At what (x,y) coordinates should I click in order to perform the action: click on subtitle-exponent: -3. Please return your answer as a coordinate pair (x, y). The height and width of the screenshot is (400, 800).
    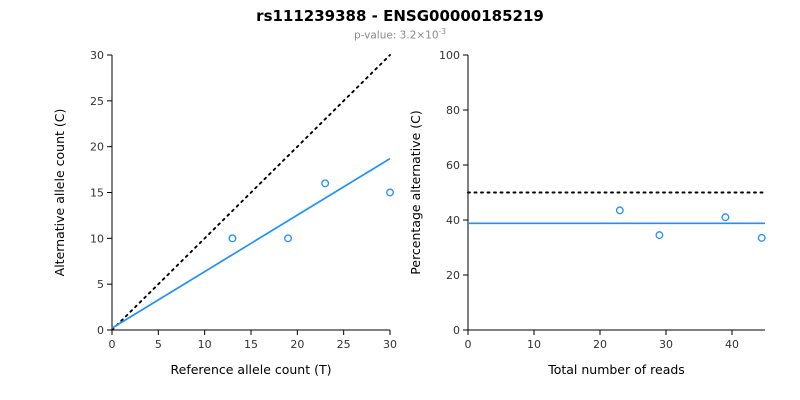
    Looking at the image, I should click on (442, 31).